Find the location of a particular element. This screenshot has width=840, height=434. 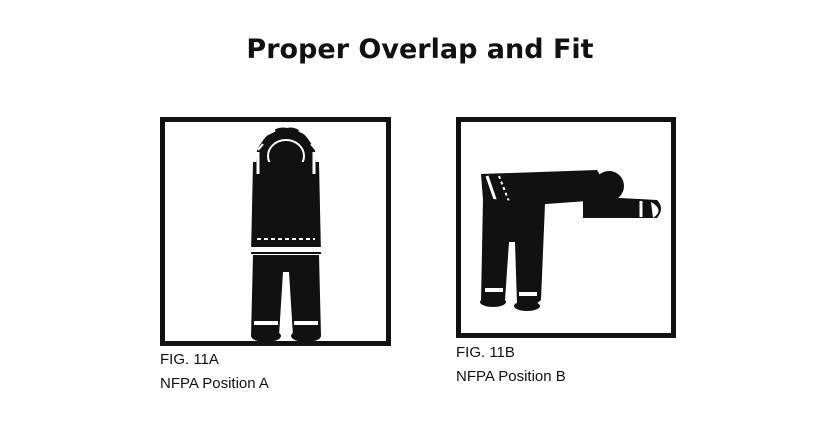

figure-11a-frame is located at coordinates (275, 231).